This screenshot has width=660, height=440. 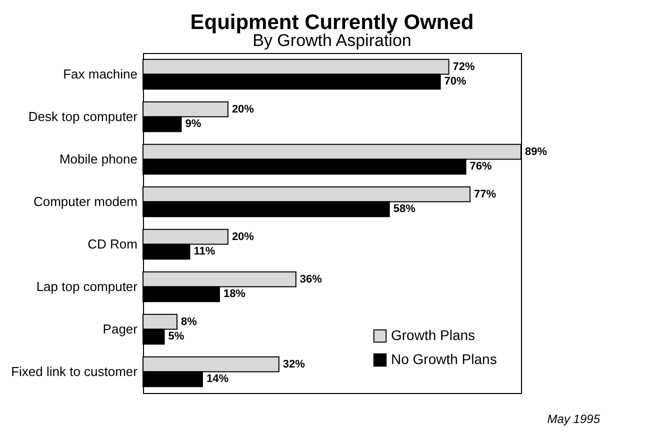 What do you see at coordinates (464, 66) in the screenshot?
I see `data-label: 72%` at bounding box center [464, 66].